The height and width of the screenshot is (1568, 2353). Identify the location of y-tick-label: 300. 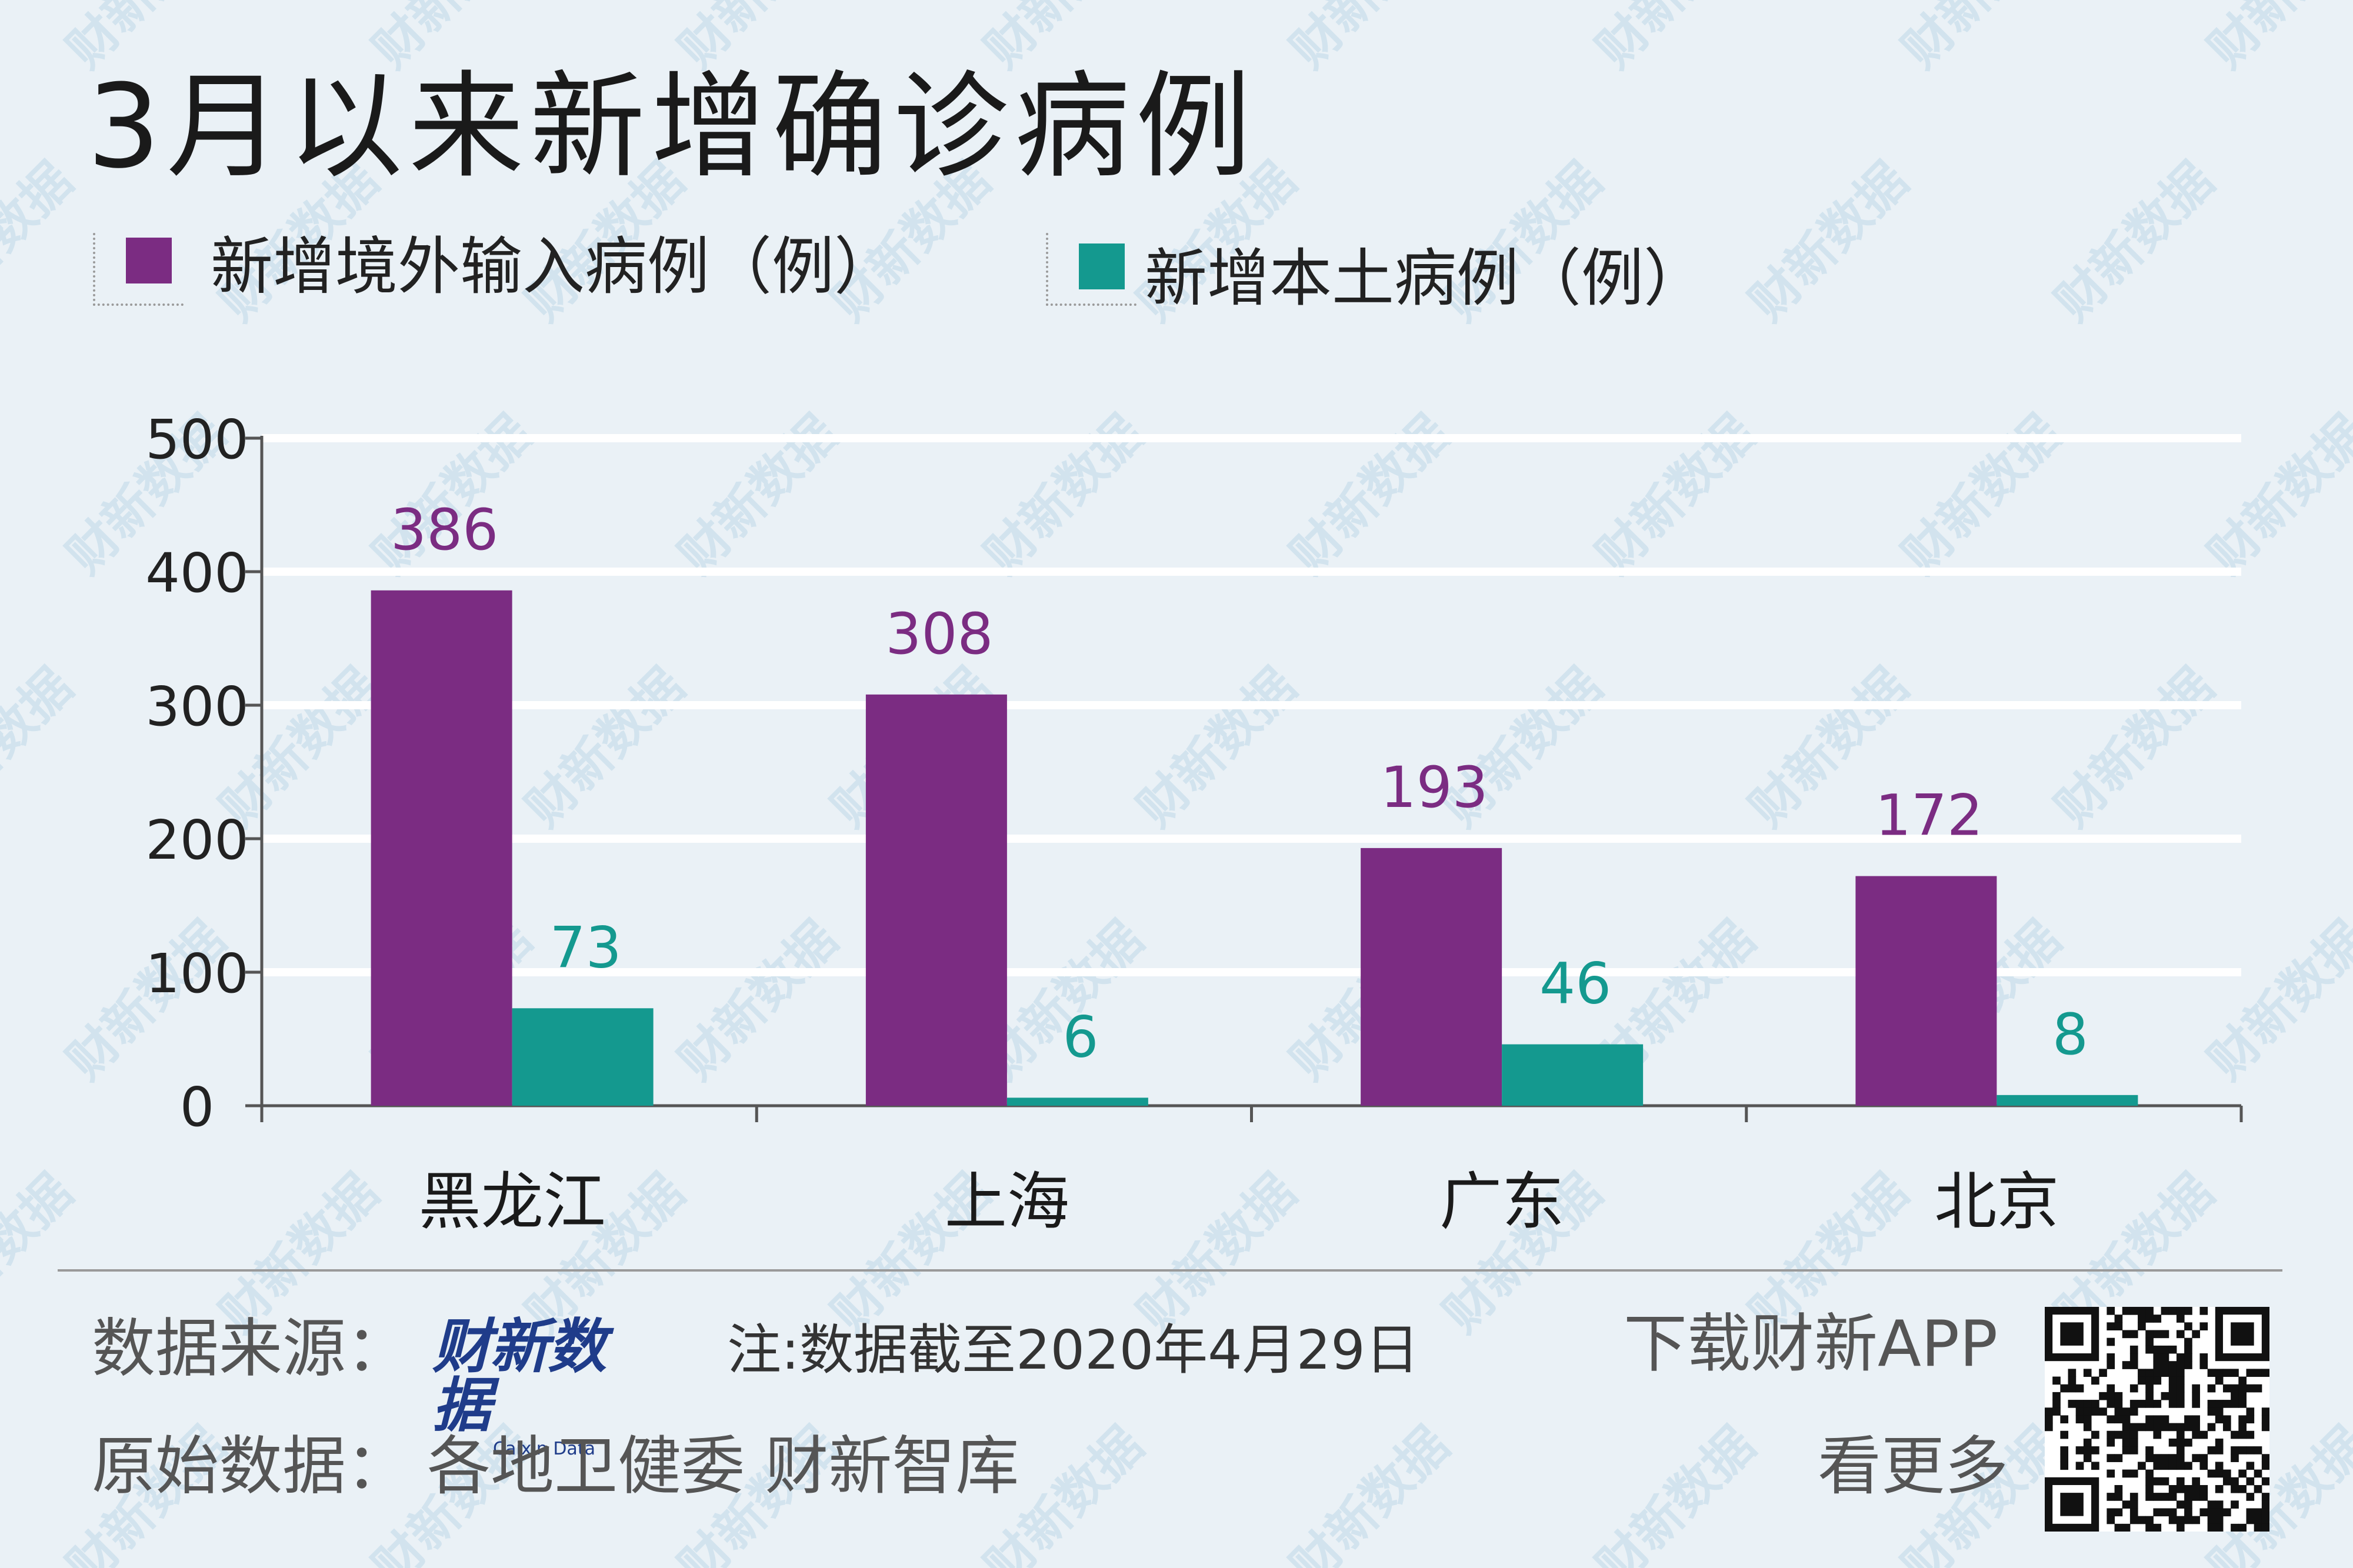
(197, 706).